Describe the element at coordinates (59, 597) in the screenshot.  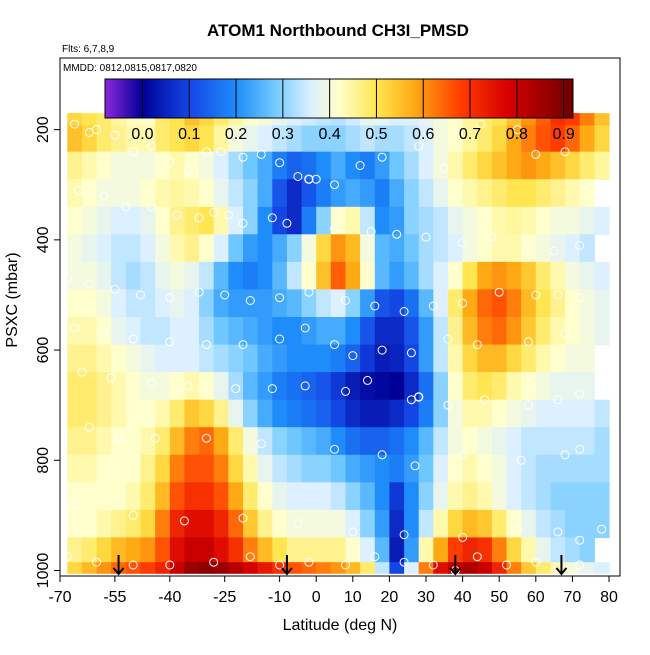
I see `x-tick-label: -70` at that location.